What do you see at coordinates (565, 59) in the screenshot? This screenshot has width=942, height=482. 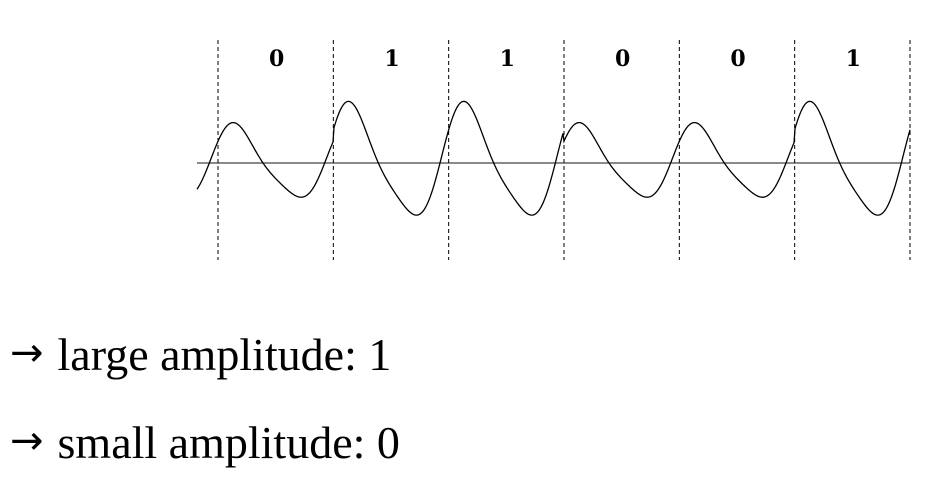 I see `bit-labels: 0 1 1 0 0 1` at bounding box center [565, 59].